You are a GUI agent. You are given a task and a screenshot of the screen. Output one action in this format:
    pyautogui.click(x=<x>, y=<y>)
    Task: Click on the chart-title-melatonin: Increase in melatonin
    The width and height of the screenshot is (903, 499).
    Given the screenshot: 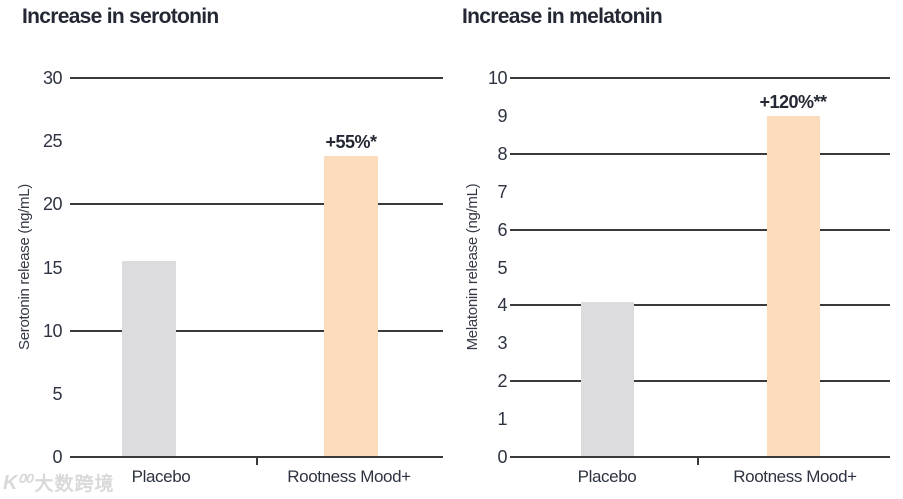 What is the action you would take?
    pyautogui.click(x=562, y=16)
    